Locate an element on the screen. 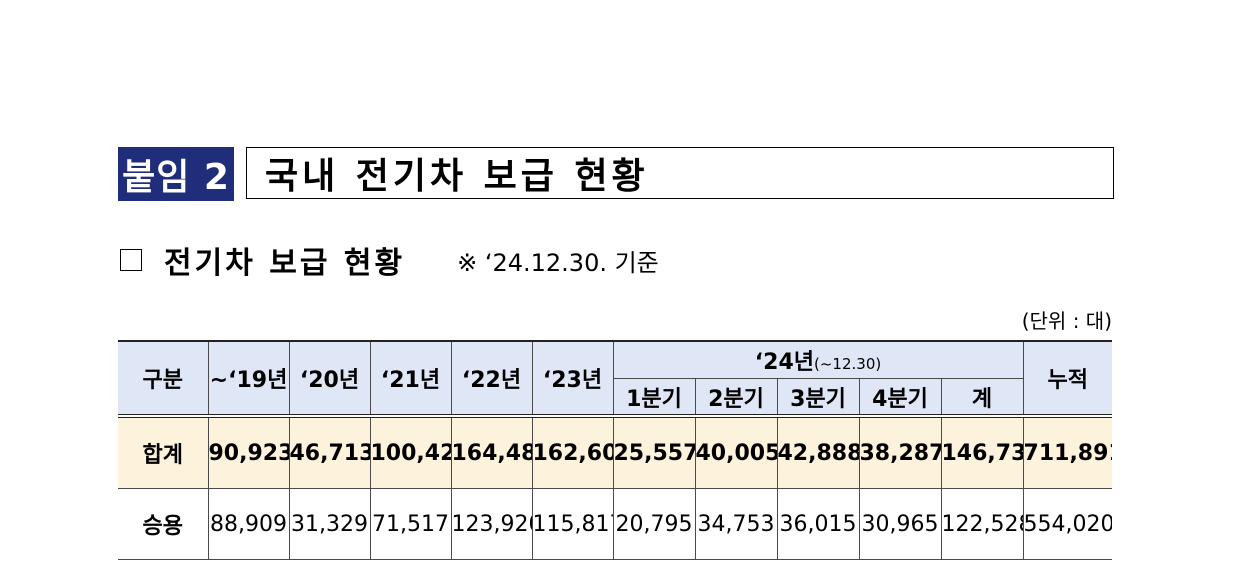  table-cell: 40,005 is located at coordinates (736, 451).